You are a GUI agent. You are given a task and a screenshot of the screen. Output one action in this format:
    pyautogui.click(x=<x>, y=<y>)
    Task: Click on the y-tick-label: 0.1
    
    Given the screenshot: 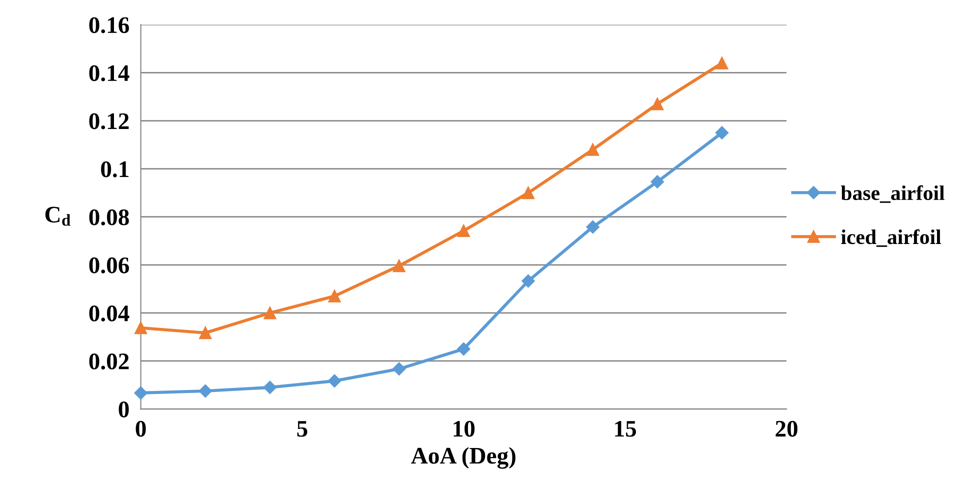 What is the action you would take?
    pyautogui.click(x=114, y=169)
    